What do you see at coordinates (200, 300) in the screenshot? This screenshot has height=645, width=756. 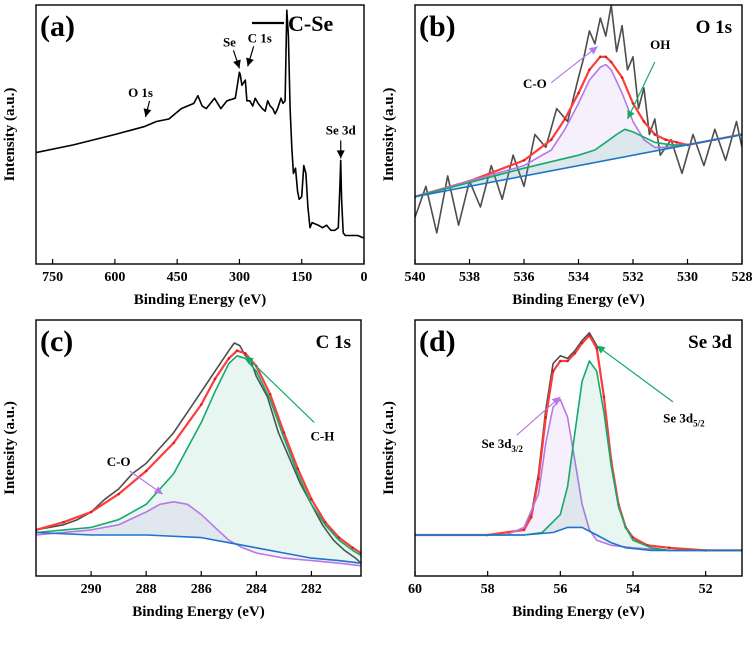 I see `x-axis-title-a: Binding Energy (eV)` at bounding box center [200, 300].